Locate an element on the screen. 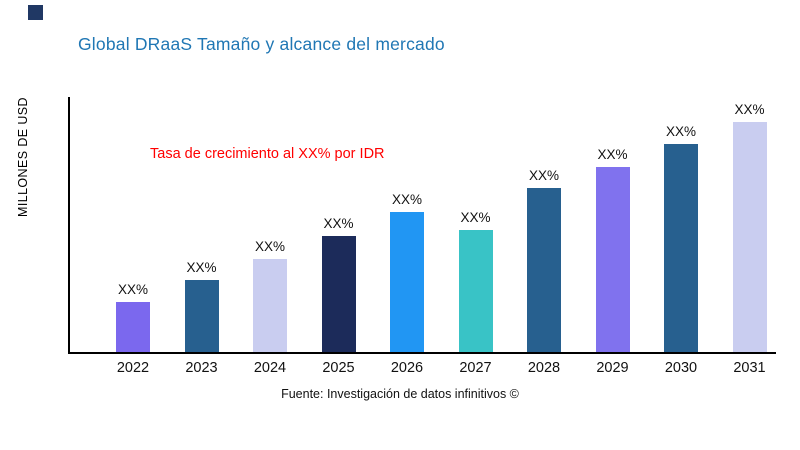 The image size is (800, 450). x-tick-label: 2022 is located at coordinates (133, 368).